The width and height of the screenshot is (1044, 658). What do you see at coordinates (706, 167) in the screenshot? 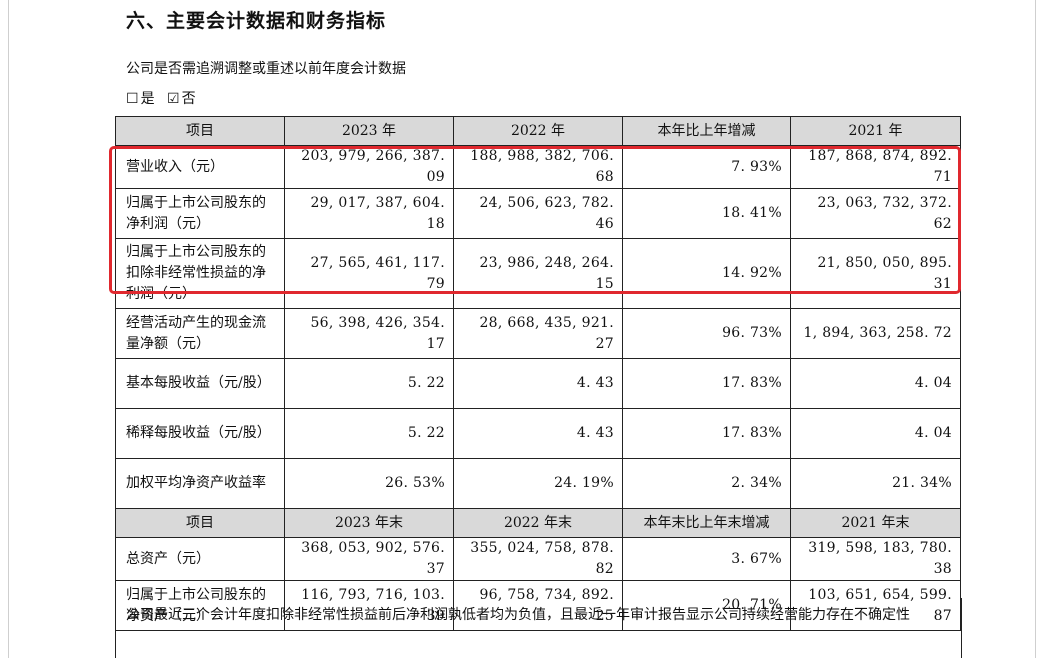
I see `row-change: 7. 93%` at bounding box center [706, 167].